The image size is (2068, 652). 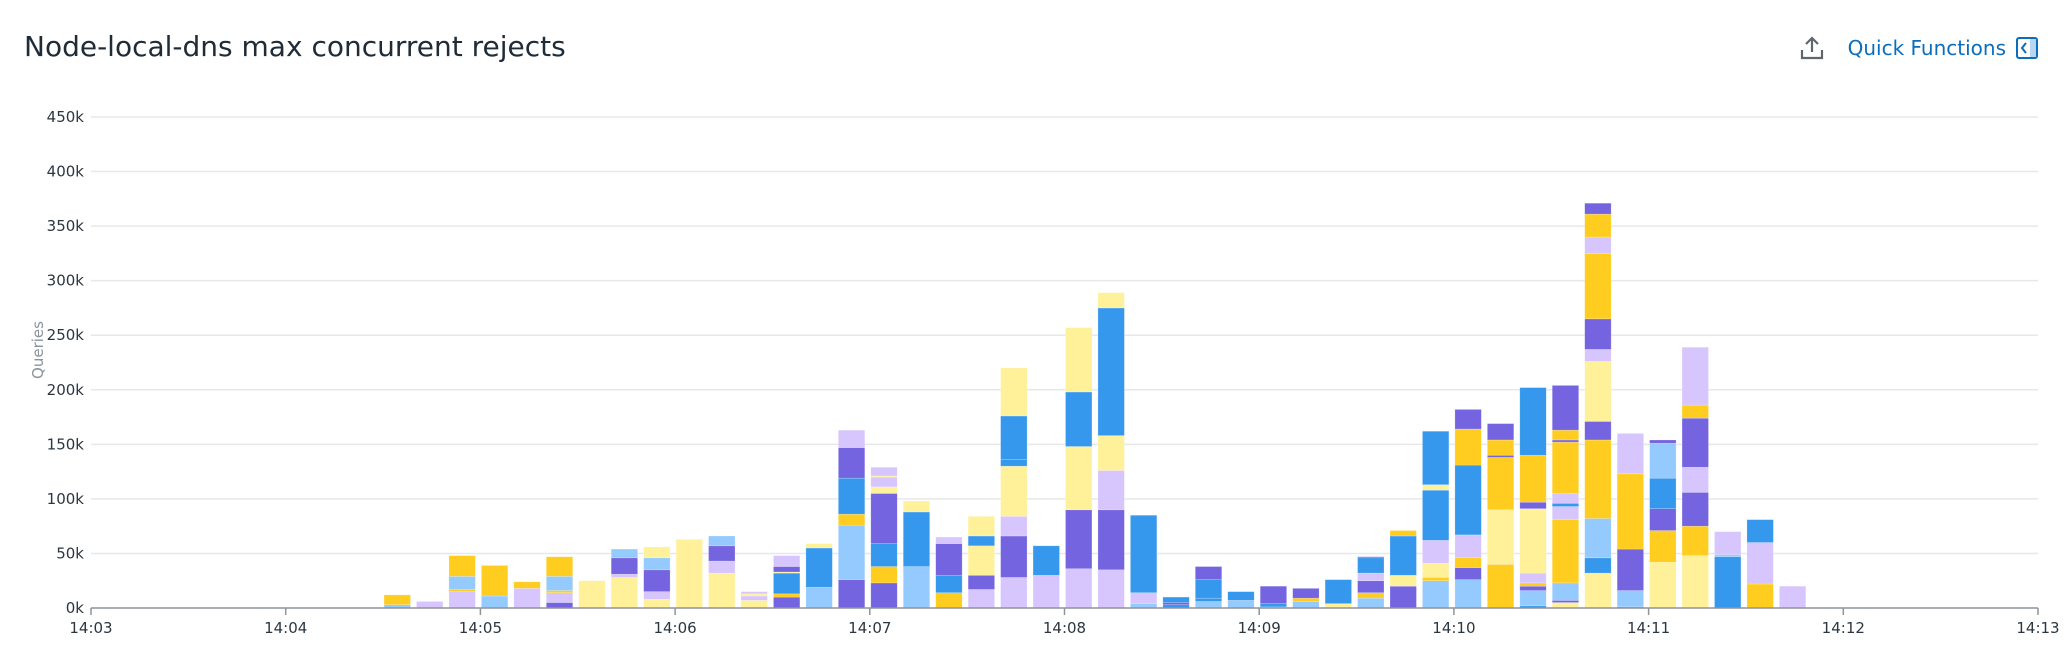 I want to click on x-tick-label: 14:10, so click(x=1453, y=628).